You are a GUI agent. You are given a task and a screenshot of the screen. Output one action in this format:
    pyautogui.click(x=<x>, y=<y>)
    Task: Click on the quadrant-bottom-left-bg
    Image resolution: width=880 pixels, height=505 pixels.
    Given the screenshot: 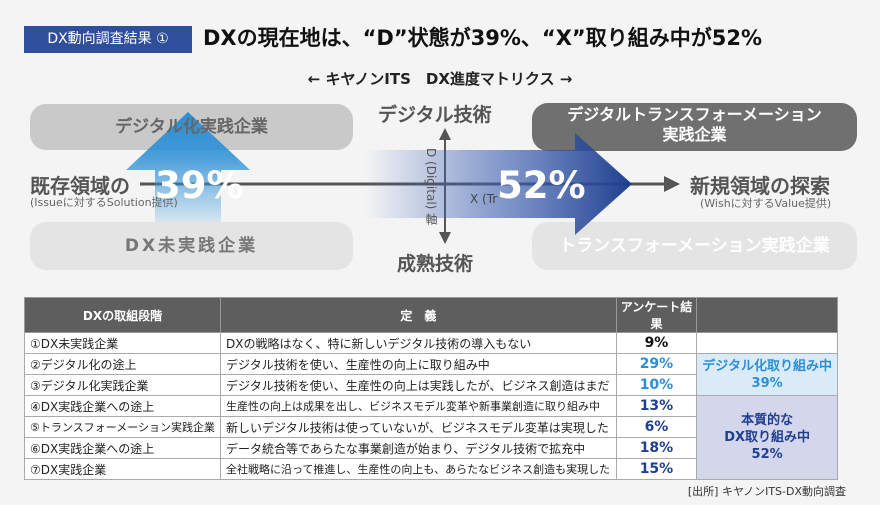 What is the action you would take?
    pyautogui.click(x=191, y=246)
    